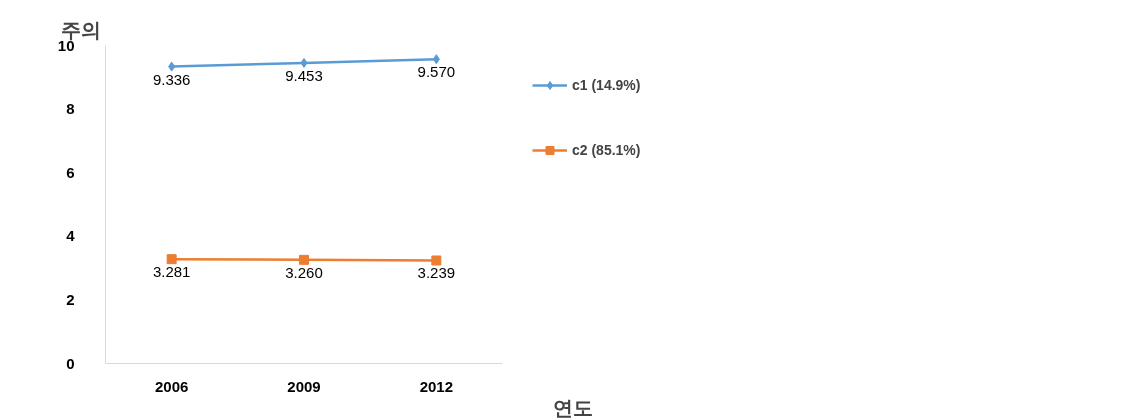 This screenshot has width=1135, height=418. Describe the element at coordinates (606, 150) in the screenshot. I see `legend-label: c2 (85.1%)` at that location.